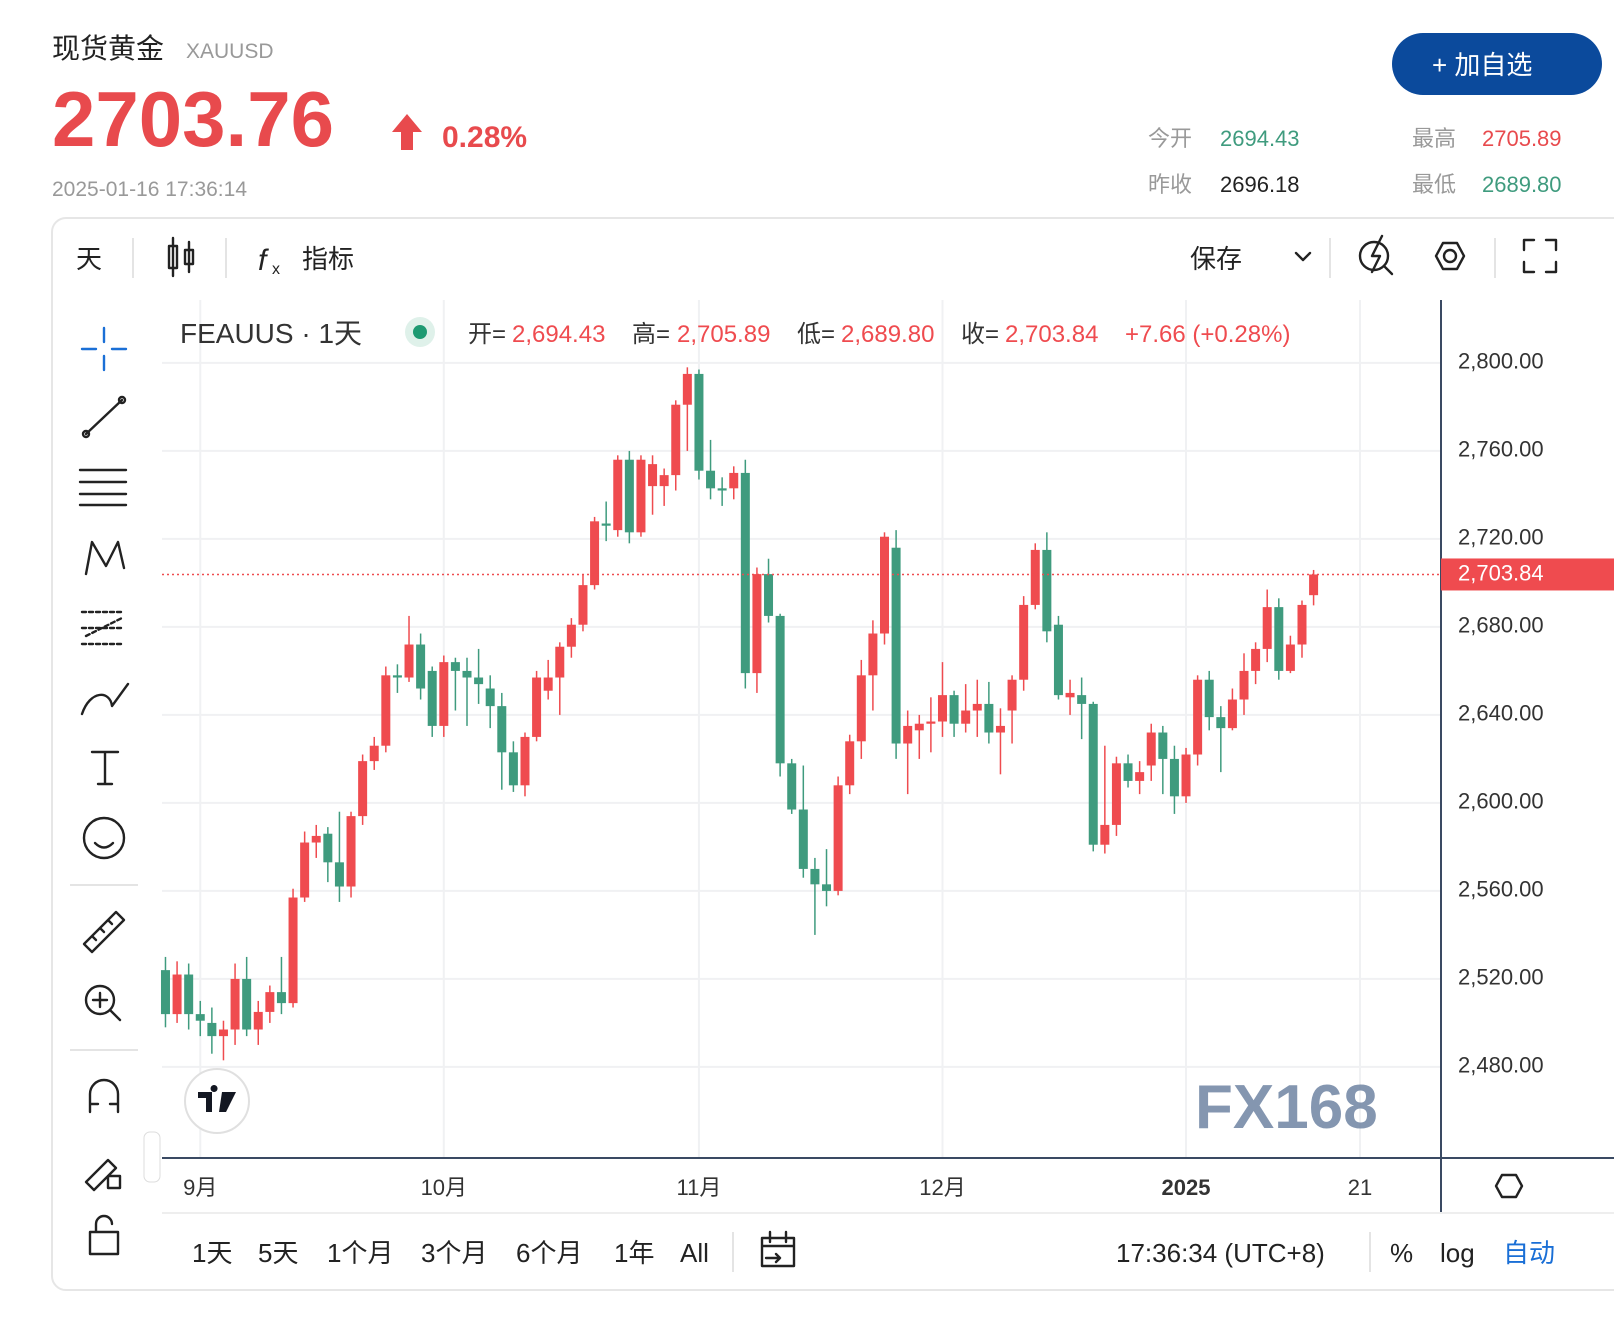  I want to click on timestamp: 2025-01-16 17:36:14, so click(149, 189).